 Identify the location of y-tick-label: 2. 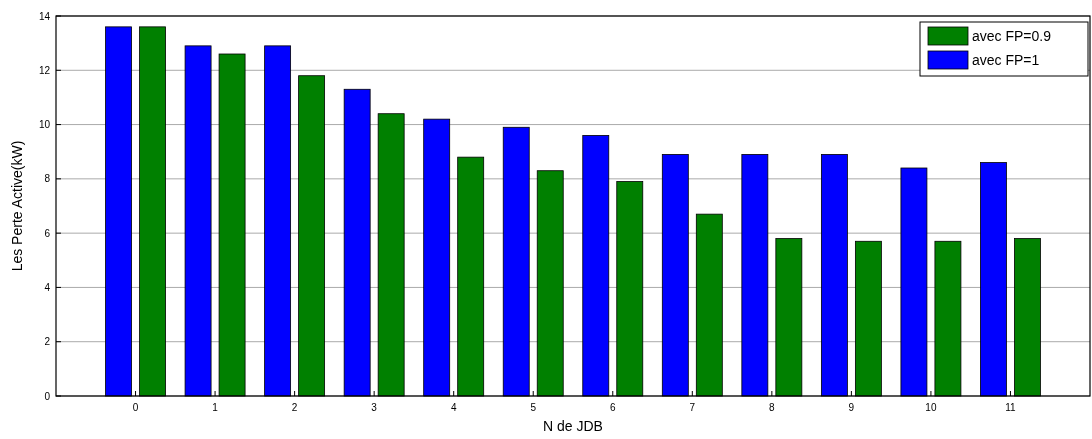
(47, 342).